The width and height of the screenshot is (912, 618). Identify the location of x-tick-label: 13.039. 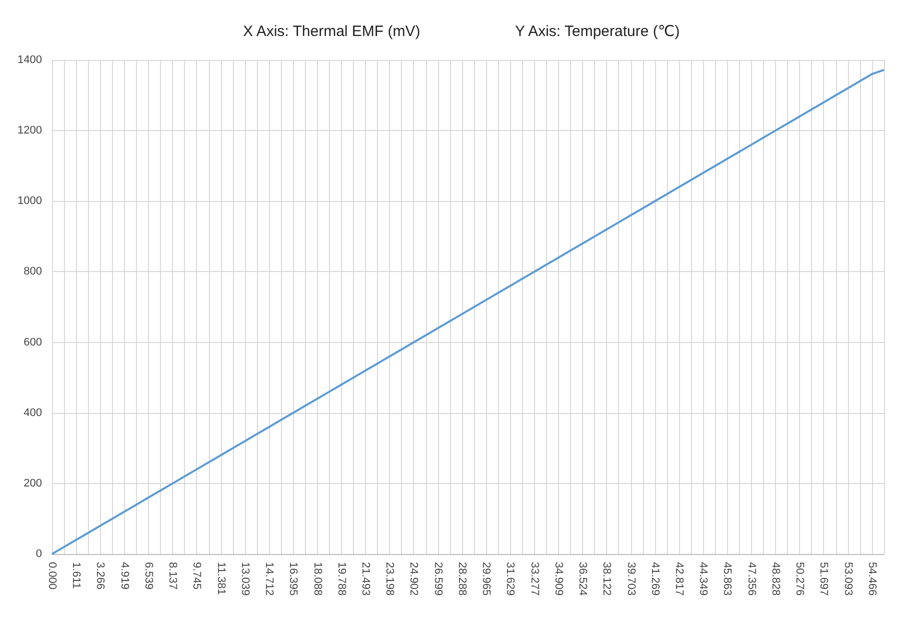
(244, 579).